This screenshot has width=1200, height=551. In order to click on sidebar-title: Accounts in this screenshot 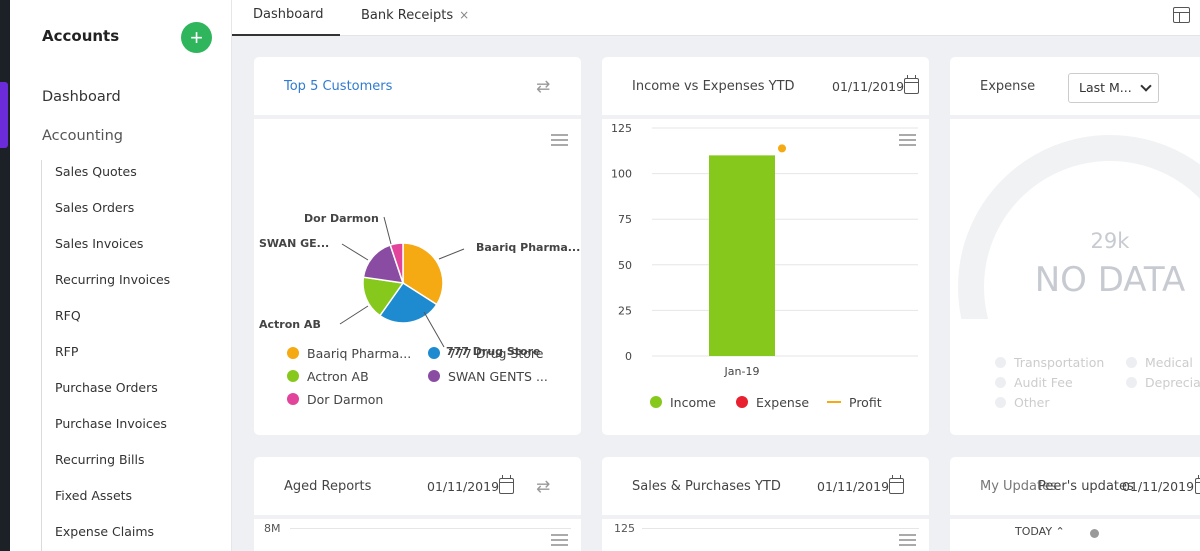, I will do `click(81, 36)`.